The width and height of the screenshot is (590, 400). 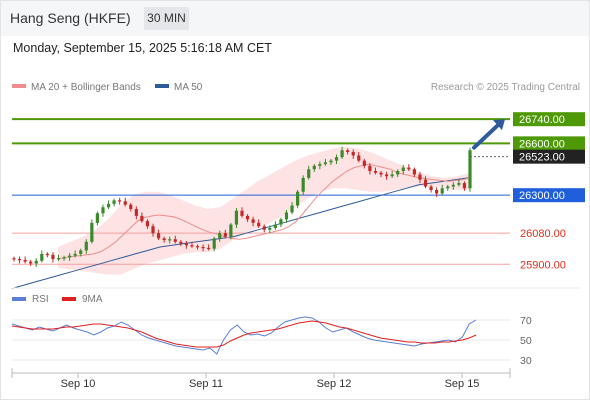 What do you see at coordinates (78, 384) in the screenshot?
I see `x-tick-label: Sep 10` at bounding box center [78, 384].